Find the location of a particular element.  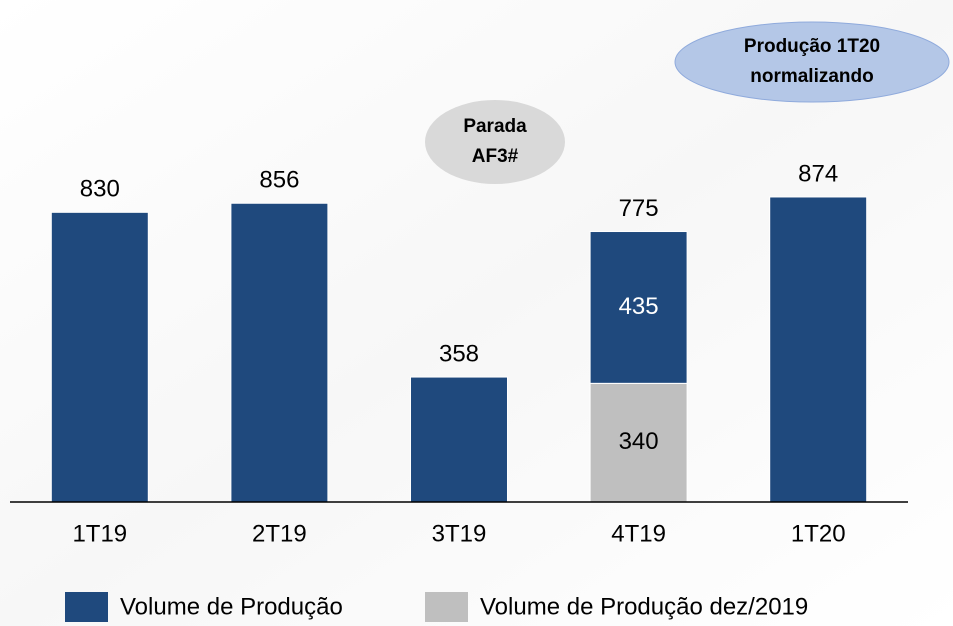

annotation-text: AF3# is located at coordinates (495, 156).